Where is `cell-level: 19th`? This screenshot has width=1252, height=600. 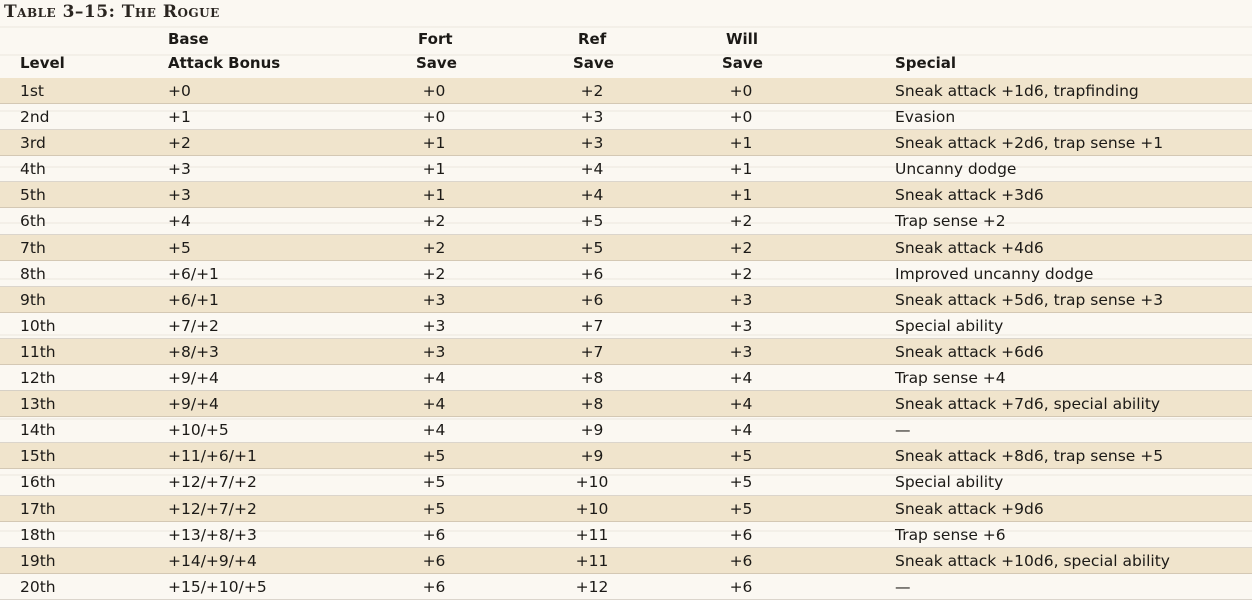 cell-level: 19th is located at coordinates (38, 560).